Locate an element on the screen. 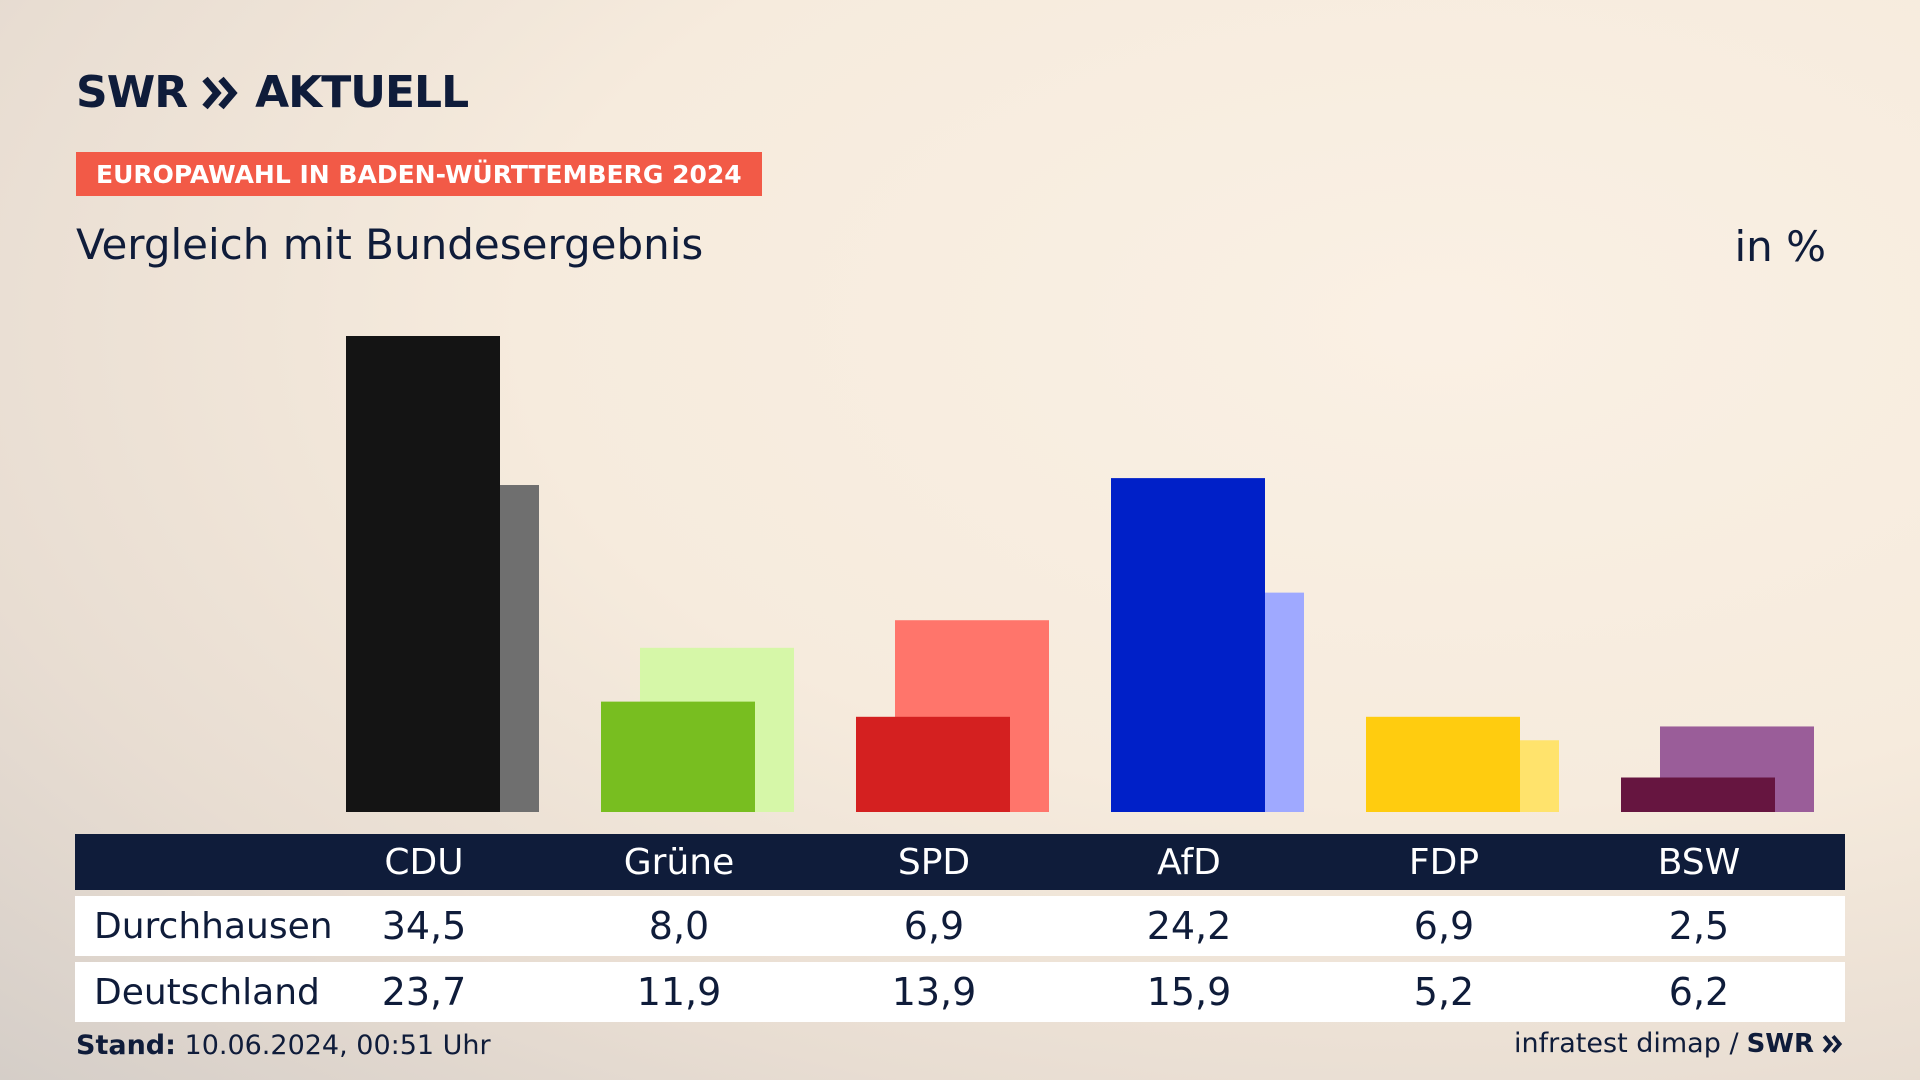 The image size is (1920, 1080). chart-subtitle: Vergleich mit Bundesergebnis is located at coordinates (390, 244).